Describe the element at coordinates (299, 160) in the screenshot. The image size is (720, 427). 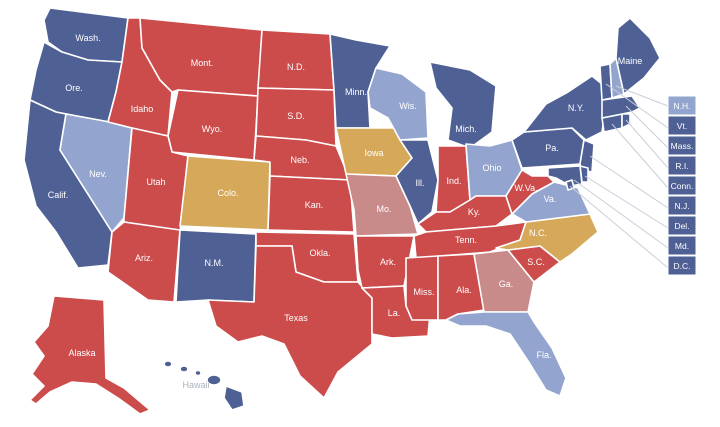
I see `label-neb: Neb.` at that location.